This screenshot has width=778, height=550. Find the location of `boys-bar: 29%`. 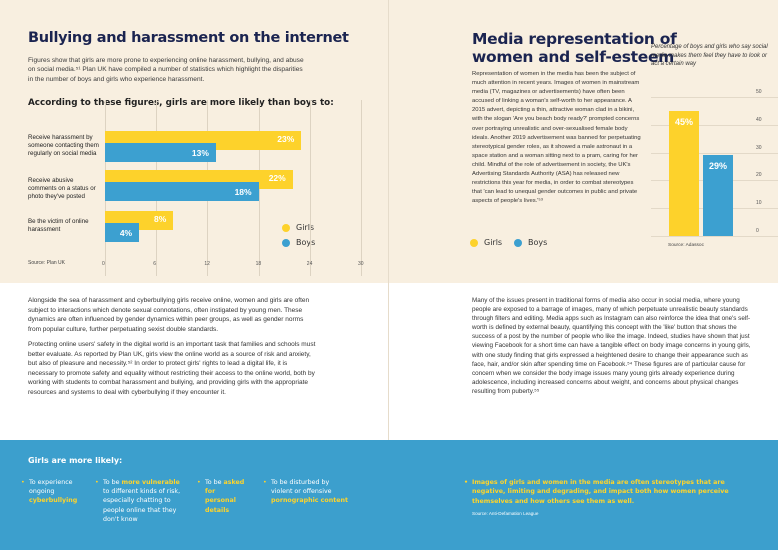

boys-bar: 29% is located at coordinates (718, 195).